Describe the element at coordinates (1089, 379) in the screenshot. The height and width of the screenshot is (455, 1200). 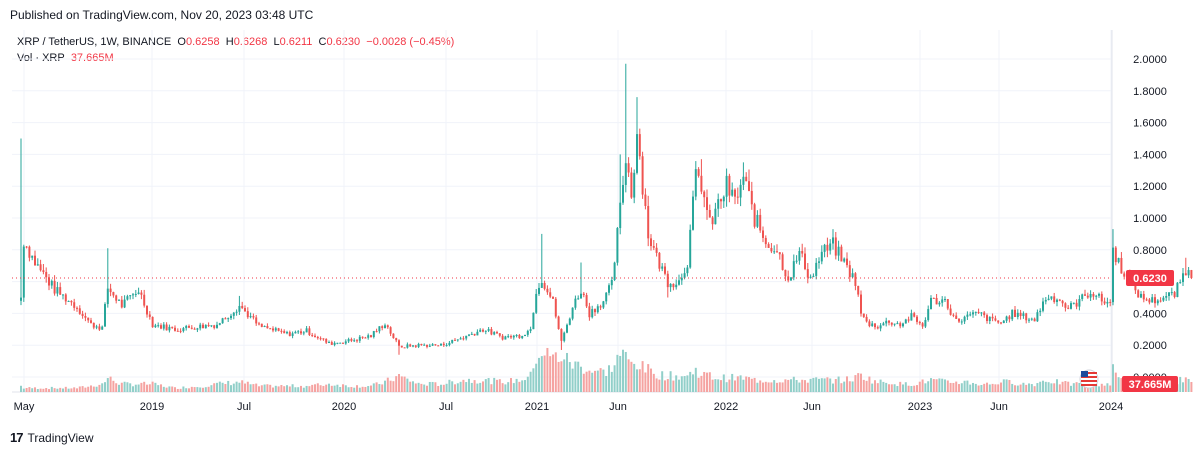
I see `us-flag-icon` at that location.